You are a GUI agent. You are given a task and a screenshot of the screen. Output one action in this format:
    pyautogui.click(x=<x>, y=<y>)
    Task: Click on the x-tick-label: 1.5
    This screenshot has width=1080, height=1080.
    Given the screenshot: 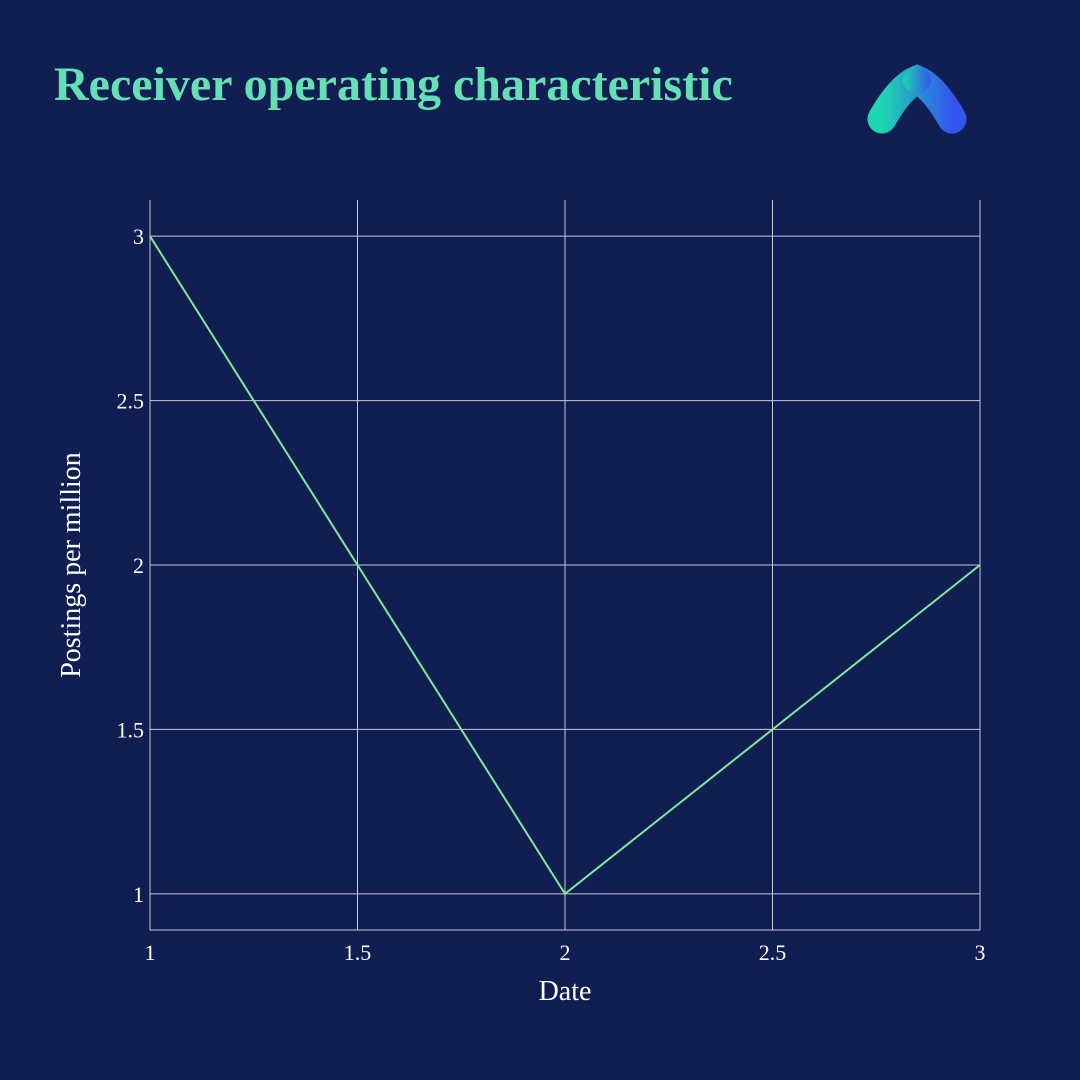 What is the action you would take?
    pyautogui.click(x=358, y=952)
    